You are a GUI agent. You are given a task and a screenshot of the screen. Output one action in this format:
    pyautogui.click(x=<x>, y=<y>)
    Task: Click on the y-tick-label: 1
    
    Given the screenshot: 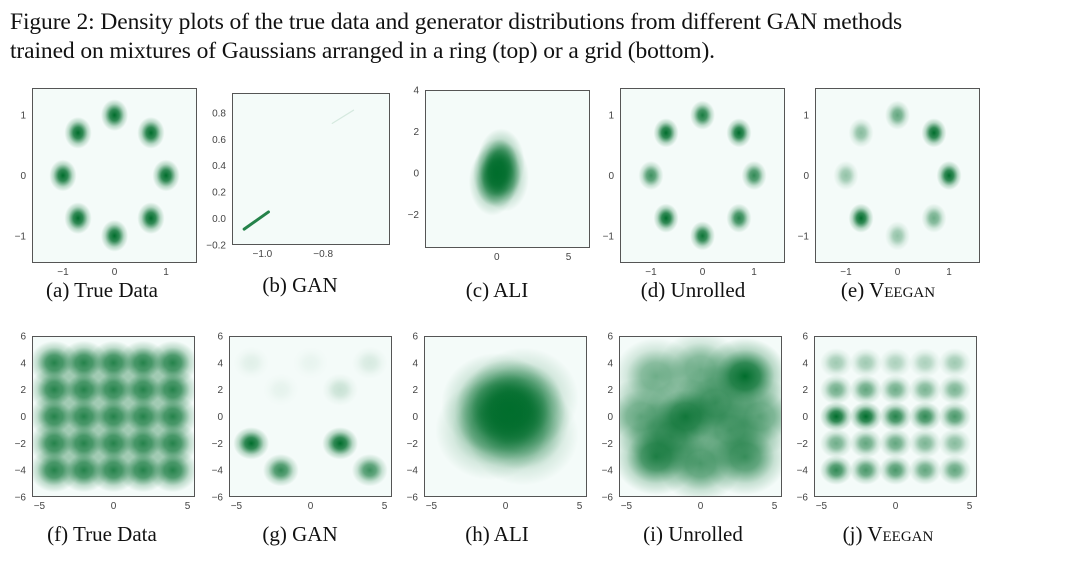 What is the action you would take?
    pyautogui.click(x=23, y=116)
    